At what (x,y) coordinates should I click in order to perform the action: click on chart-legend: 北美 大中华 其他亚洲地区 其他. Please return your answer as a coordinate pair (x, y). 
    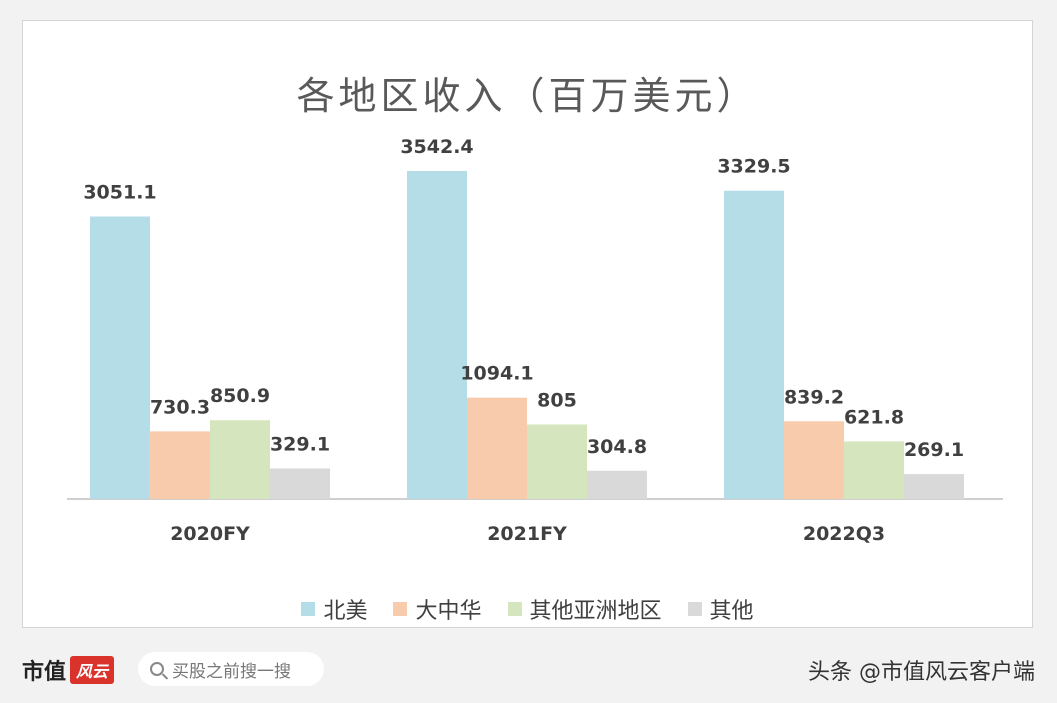
    Looking at the image, I should click on (527, 609).